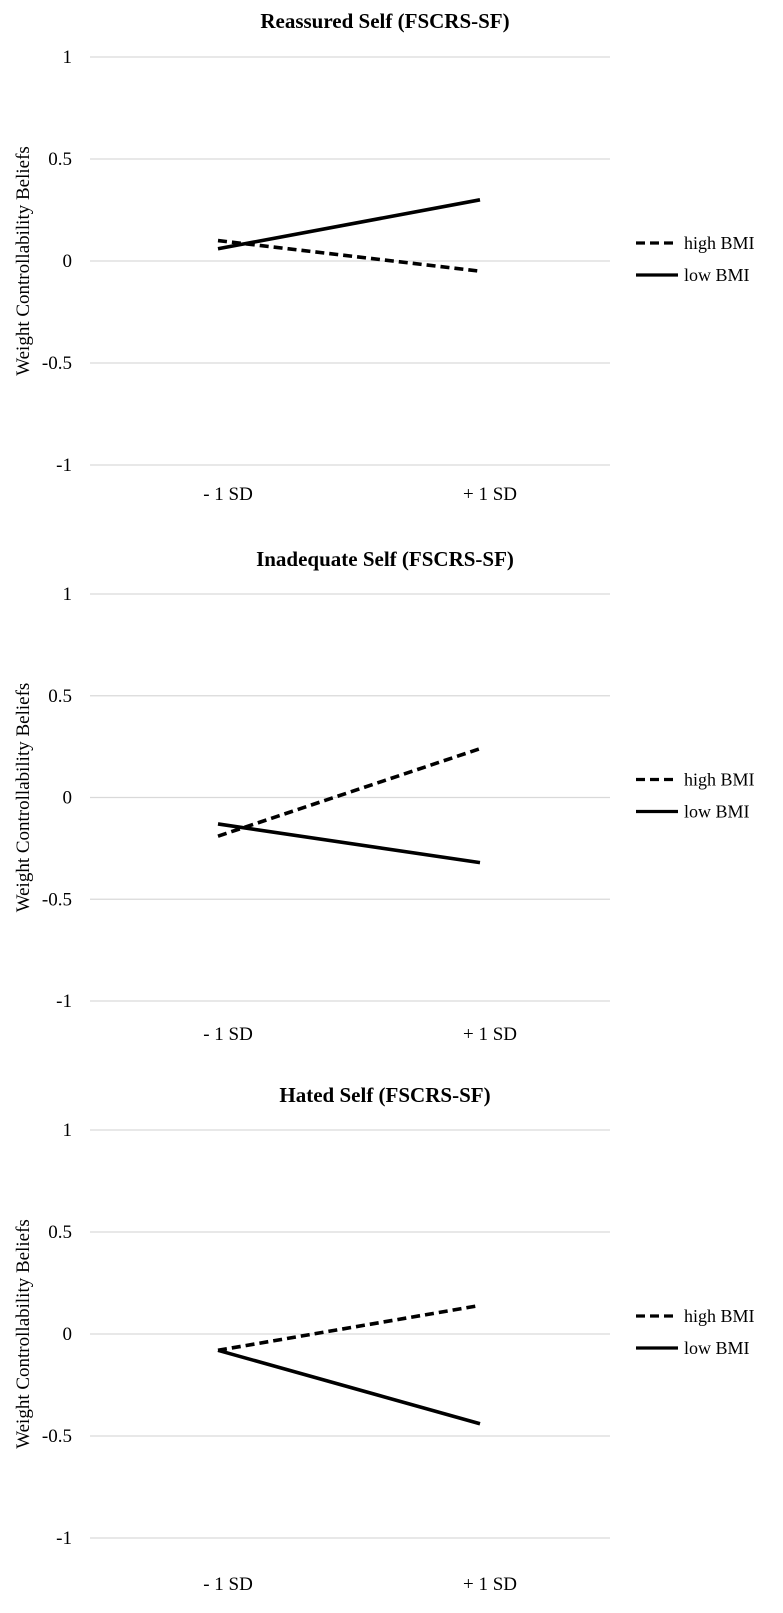 This screenshot has height=1613, width=783. I want to click on chart-title: Reassured Self (FSCRS-SF), so click(384, 21).